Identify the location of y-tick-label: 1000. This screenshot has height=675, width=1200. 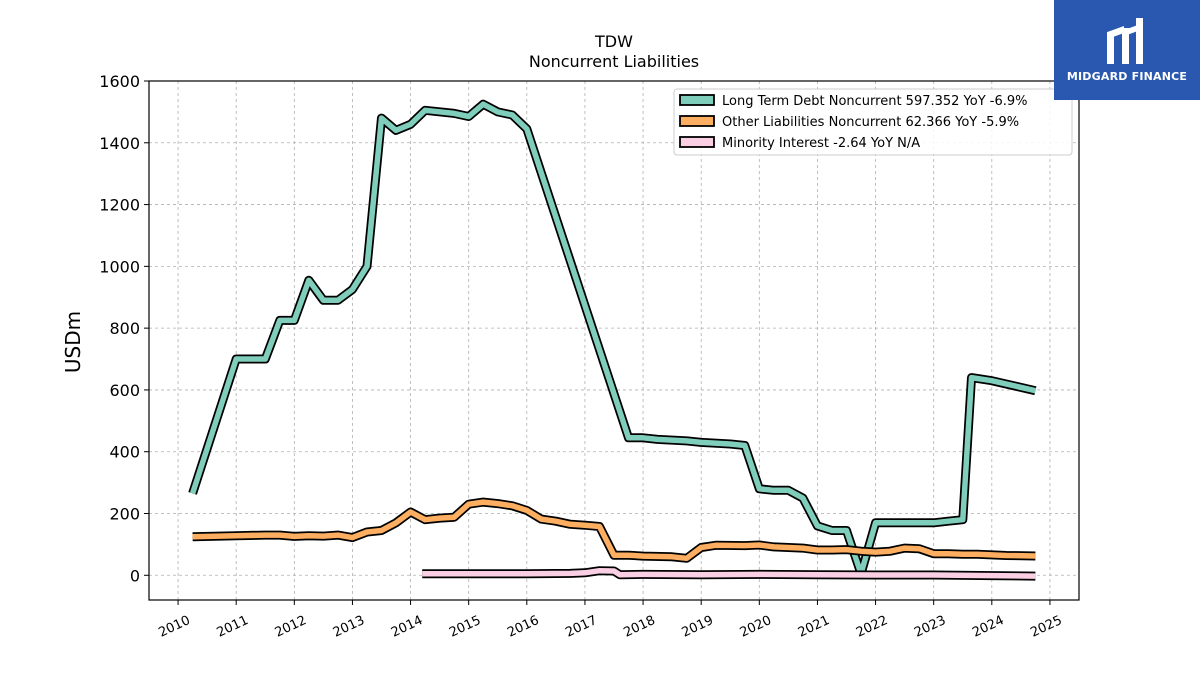
(119, 266).